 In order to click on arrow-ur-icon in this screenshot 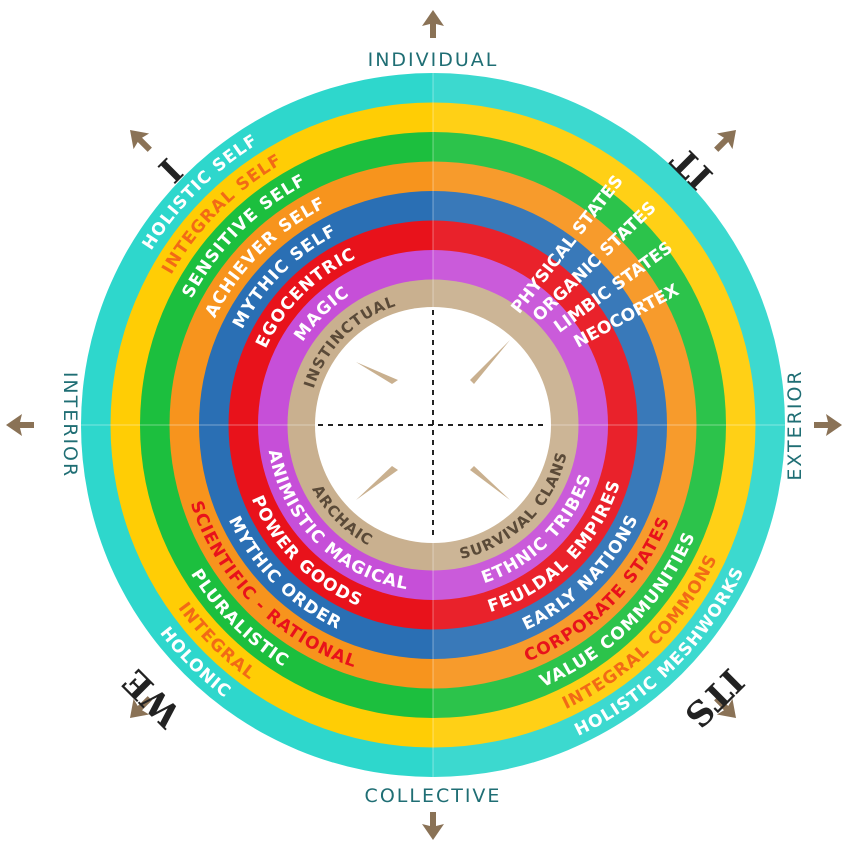, I will do `click(725, 141)`.